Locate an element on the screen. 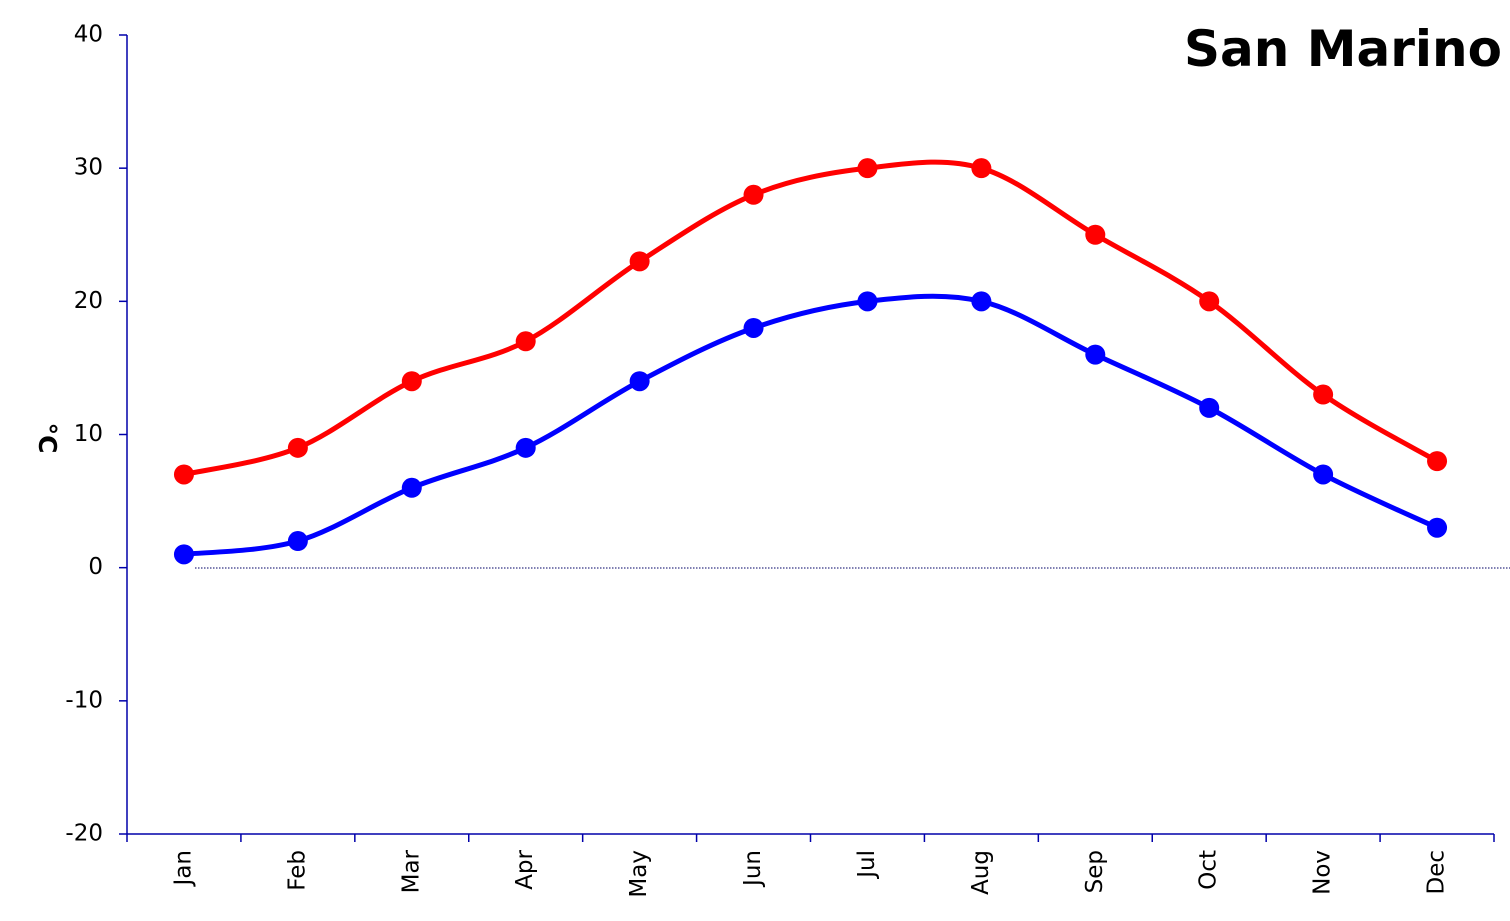 Image resolution: width=1510 pixels, height=921 pixels. x-tick-label: Oct is located at coordinates (1209, 870).